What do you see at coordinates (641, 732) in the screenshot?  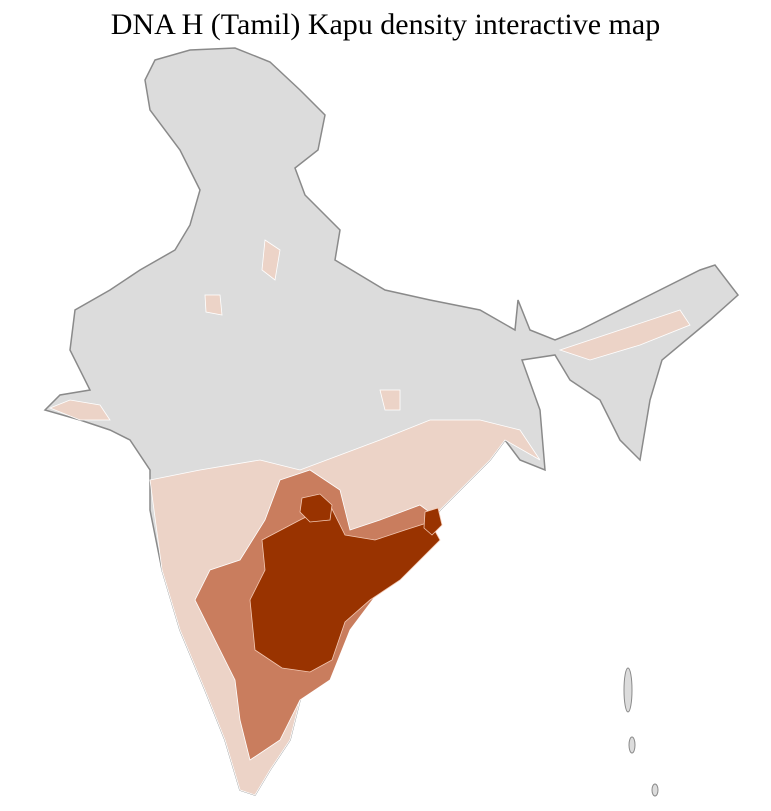 I see `andaman-islands` at bounding box center [641, 732].